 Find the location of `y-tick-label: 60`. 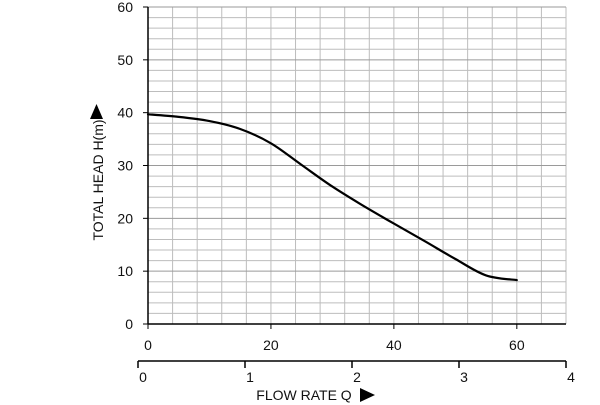

y-tick-label: 60 is located at coordinates (125, 7).